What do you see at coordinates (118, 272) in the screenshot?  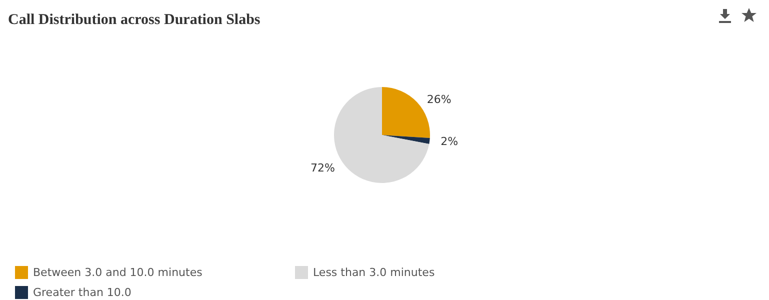 I see `legend-label: Between 3.0 and 10.0 minutes` at bounding box center [118, 272].